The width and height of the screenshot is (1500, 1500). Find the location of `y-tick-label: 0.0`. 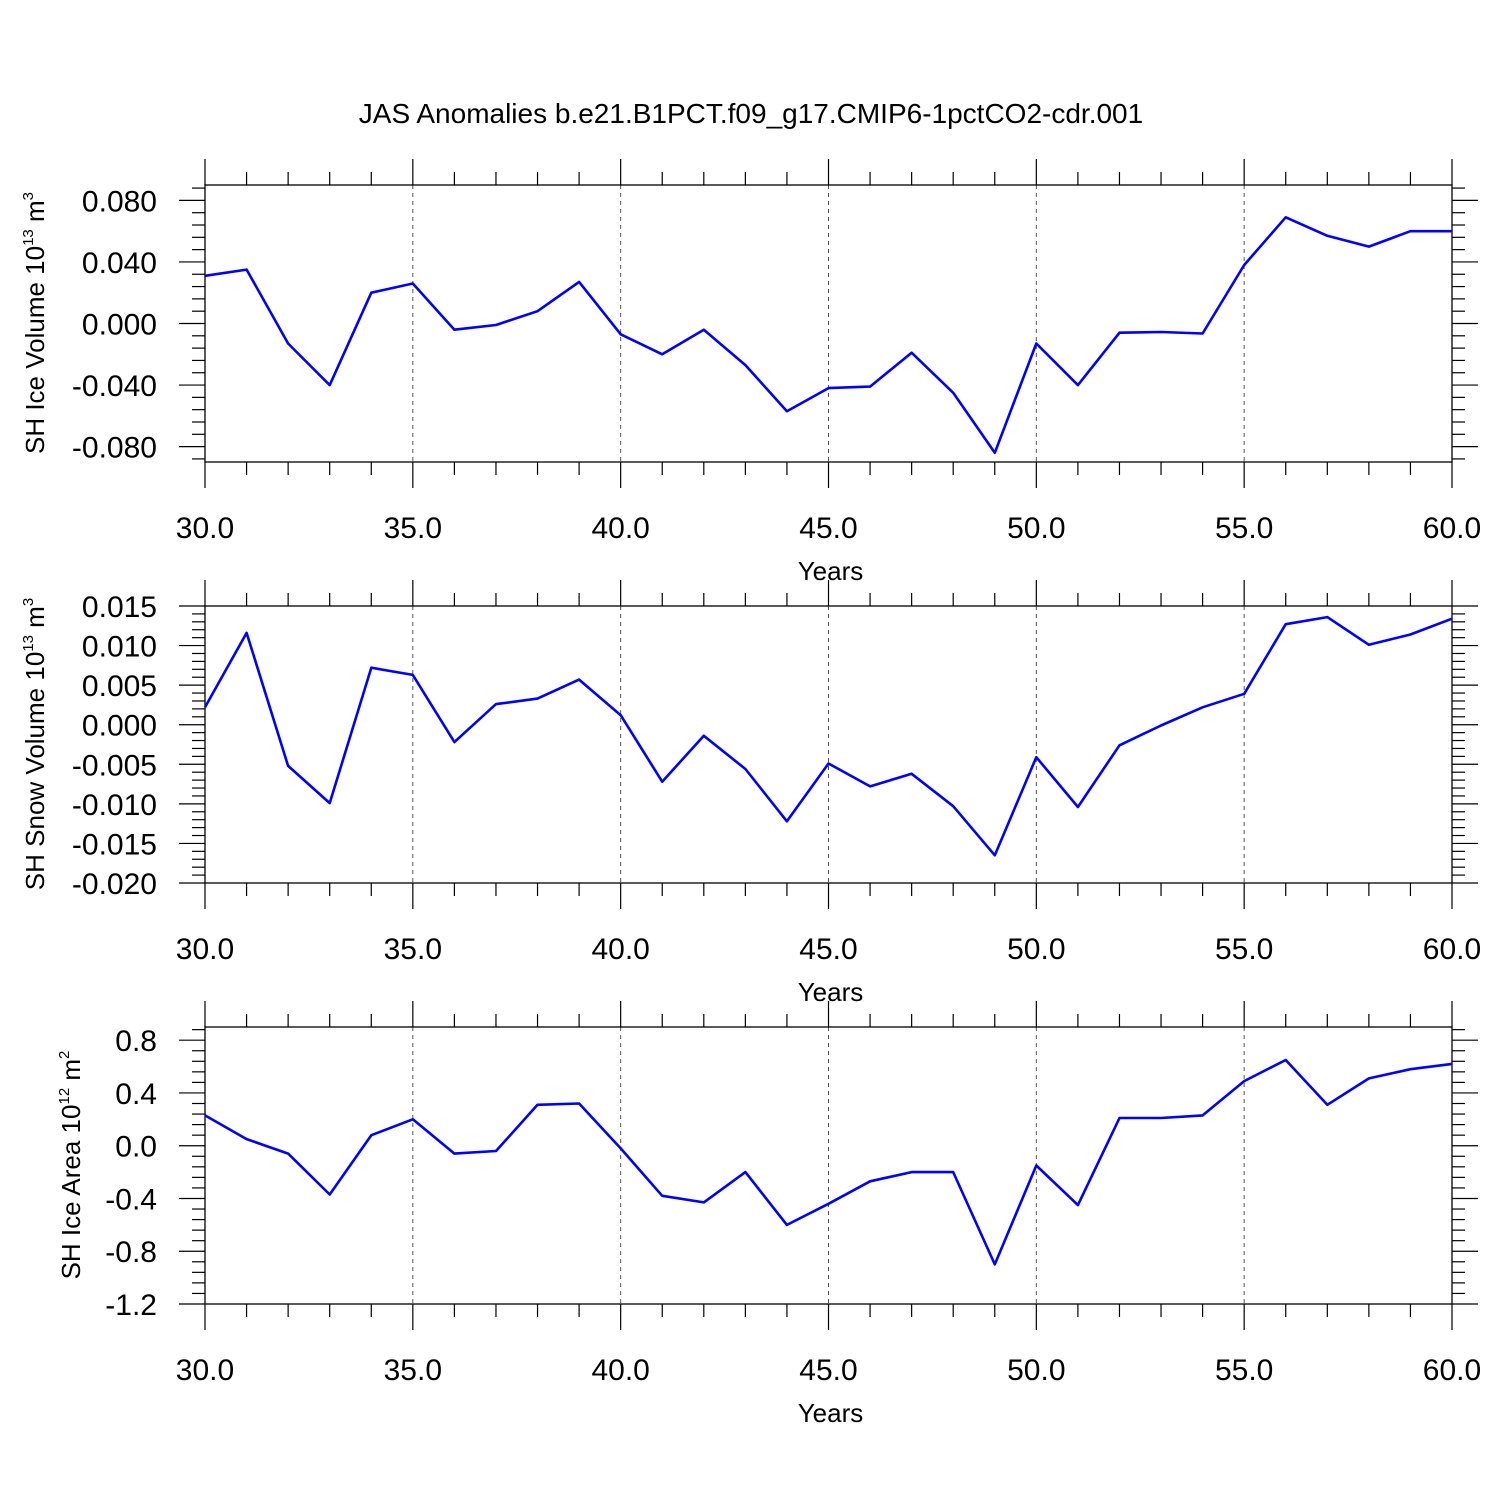

y-tick-label: 0.0 is located at coordinates (136, 1147).